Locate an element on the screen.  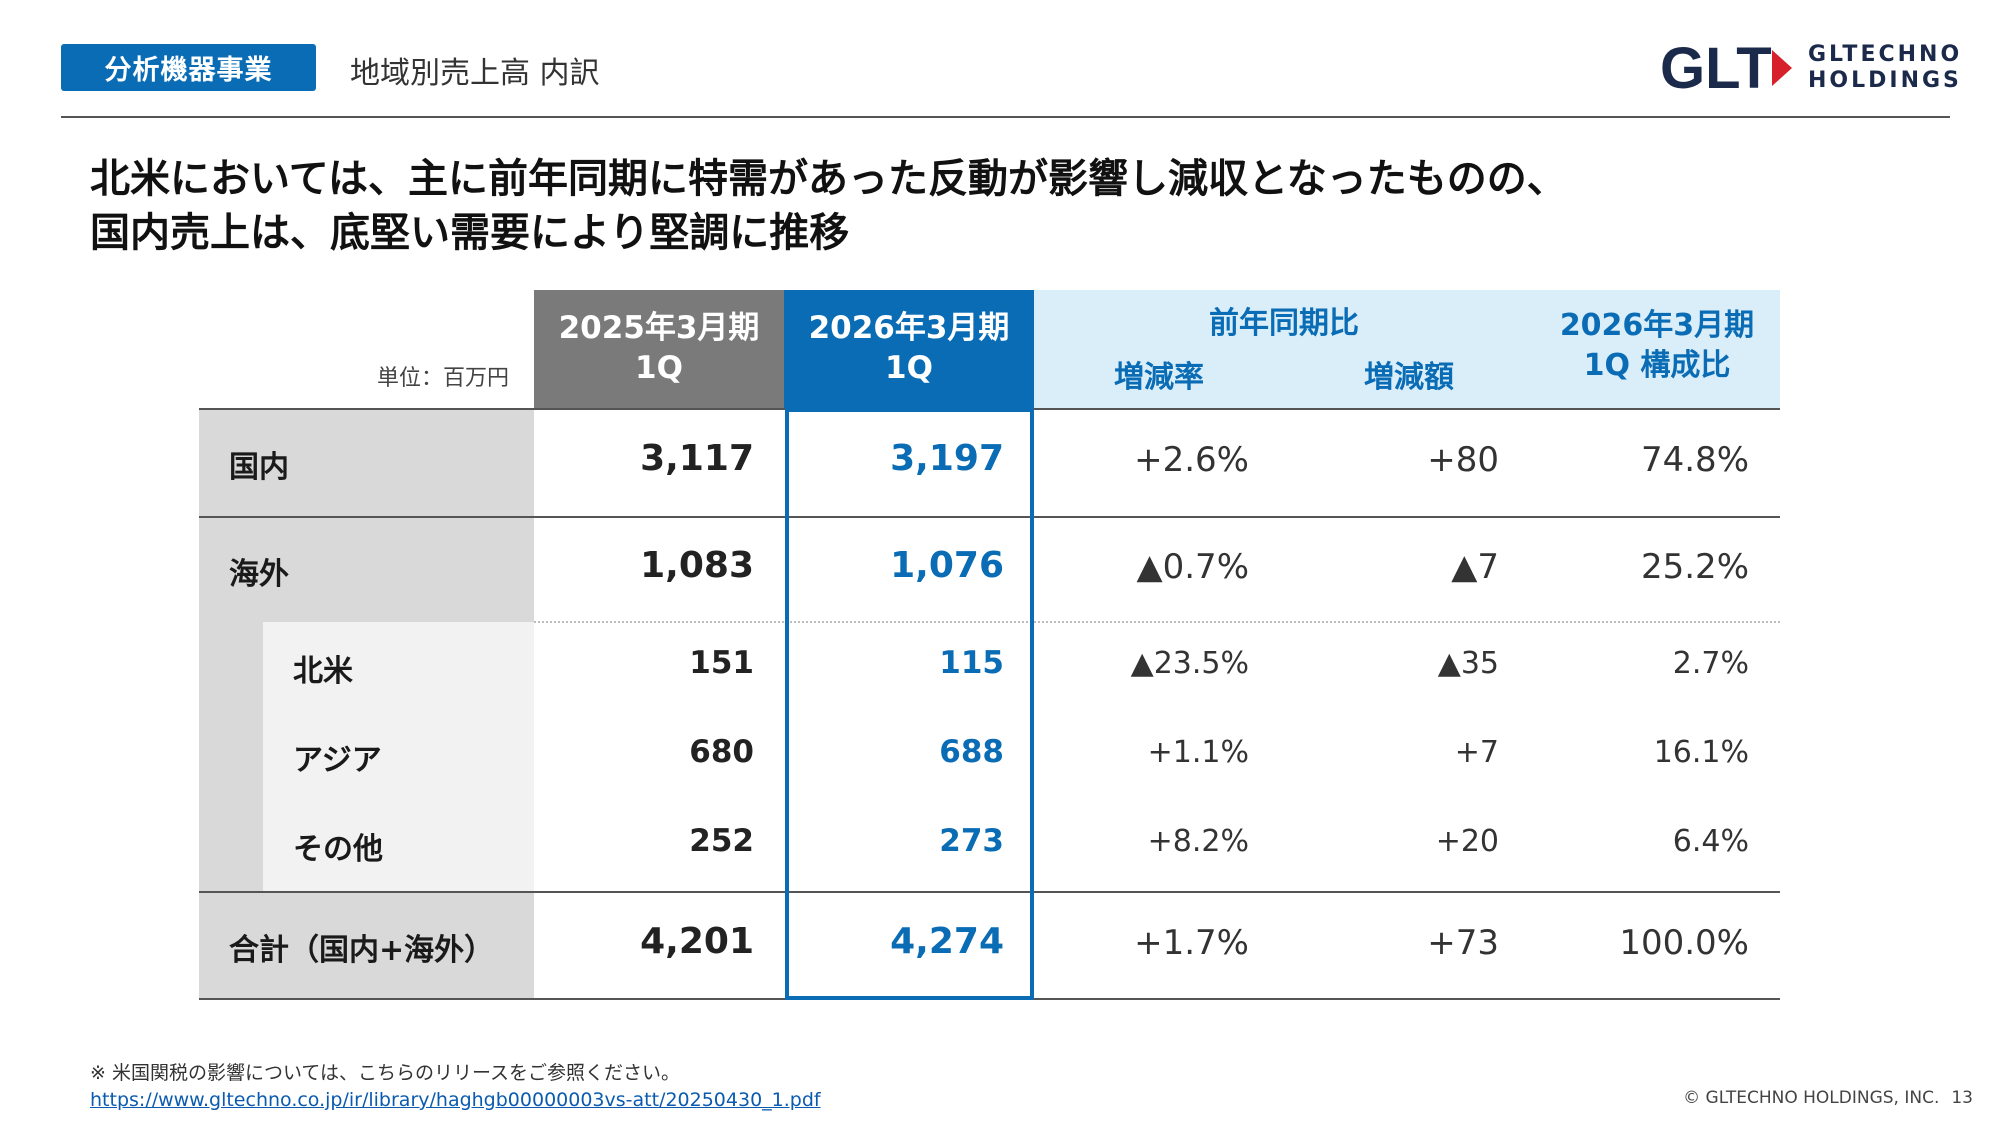
row-label-bg-domestic is located at coordinates (366, 463).